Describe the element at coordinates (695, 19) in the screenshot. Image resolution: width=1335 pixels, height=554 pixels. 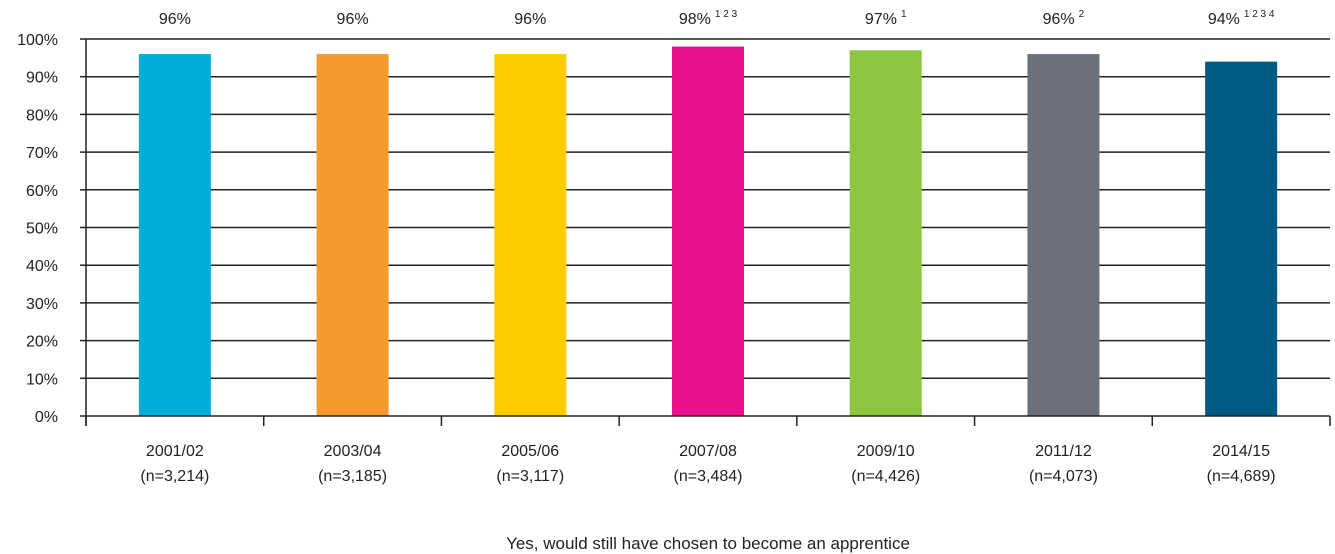
I see `data-label-value: 98%` at that location.